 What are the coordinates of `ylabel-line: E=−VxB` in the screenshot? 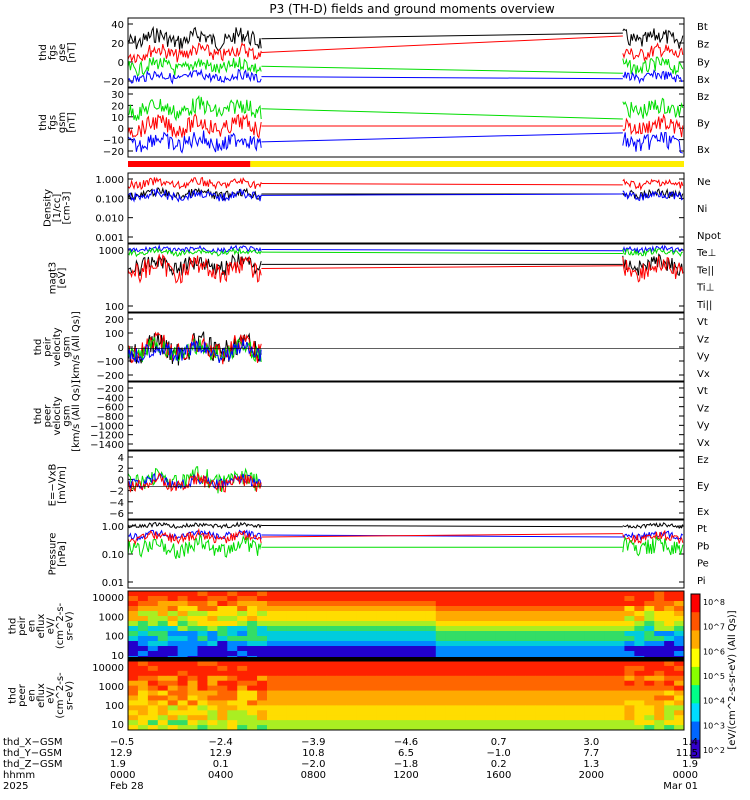 It's located at (52, 485).